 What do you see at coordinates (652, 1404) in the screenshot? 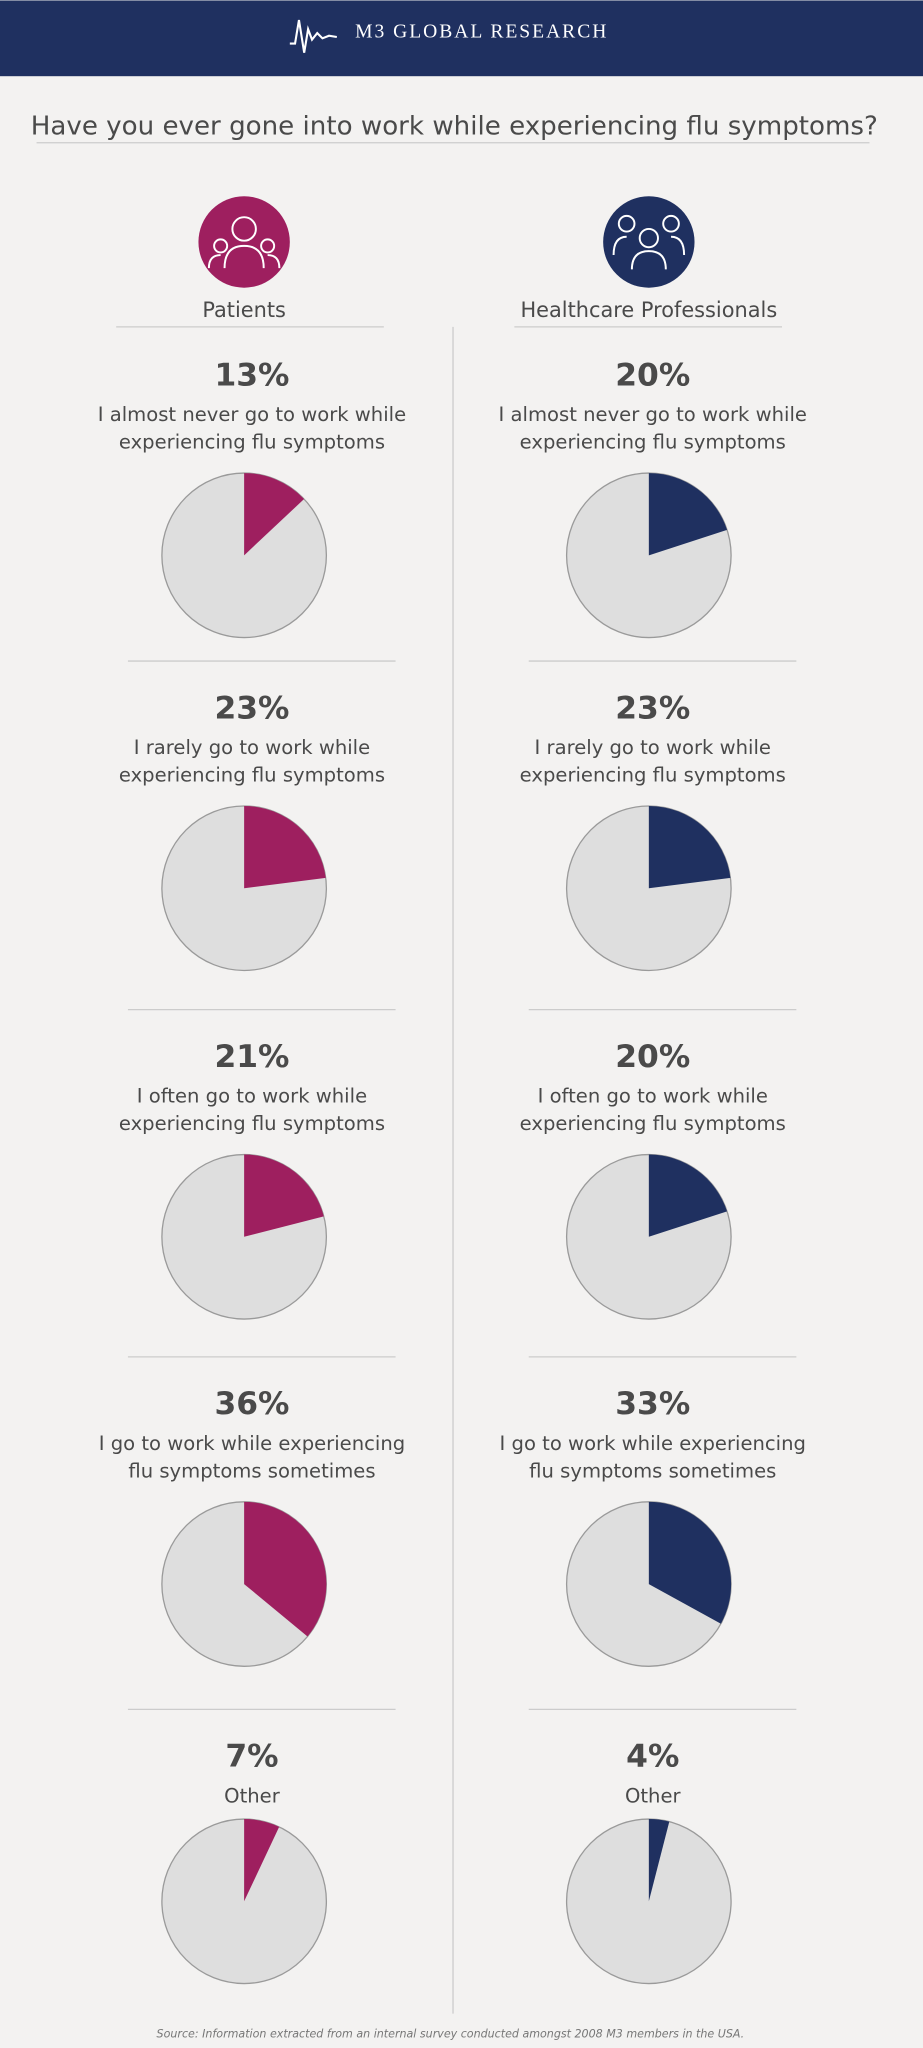
I see `value-label: 33%` at bounding box center [652, 1404].